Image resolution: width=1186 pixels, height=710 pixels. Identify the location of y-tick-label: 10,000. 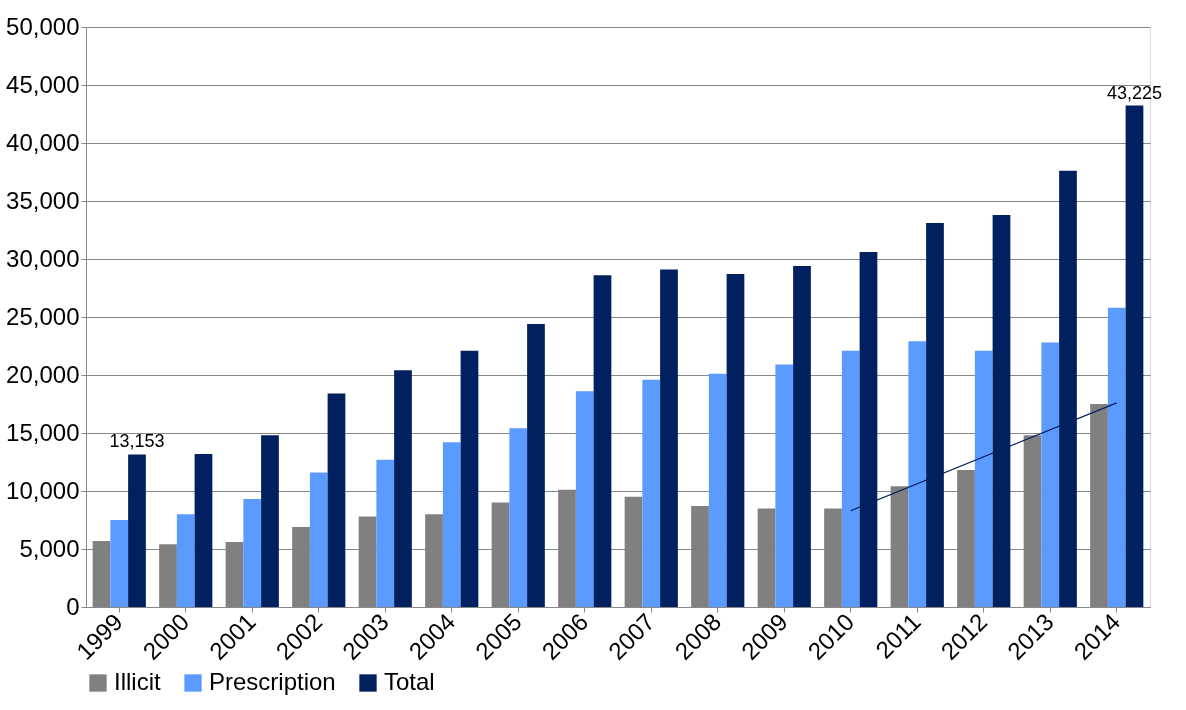
(43, 490).